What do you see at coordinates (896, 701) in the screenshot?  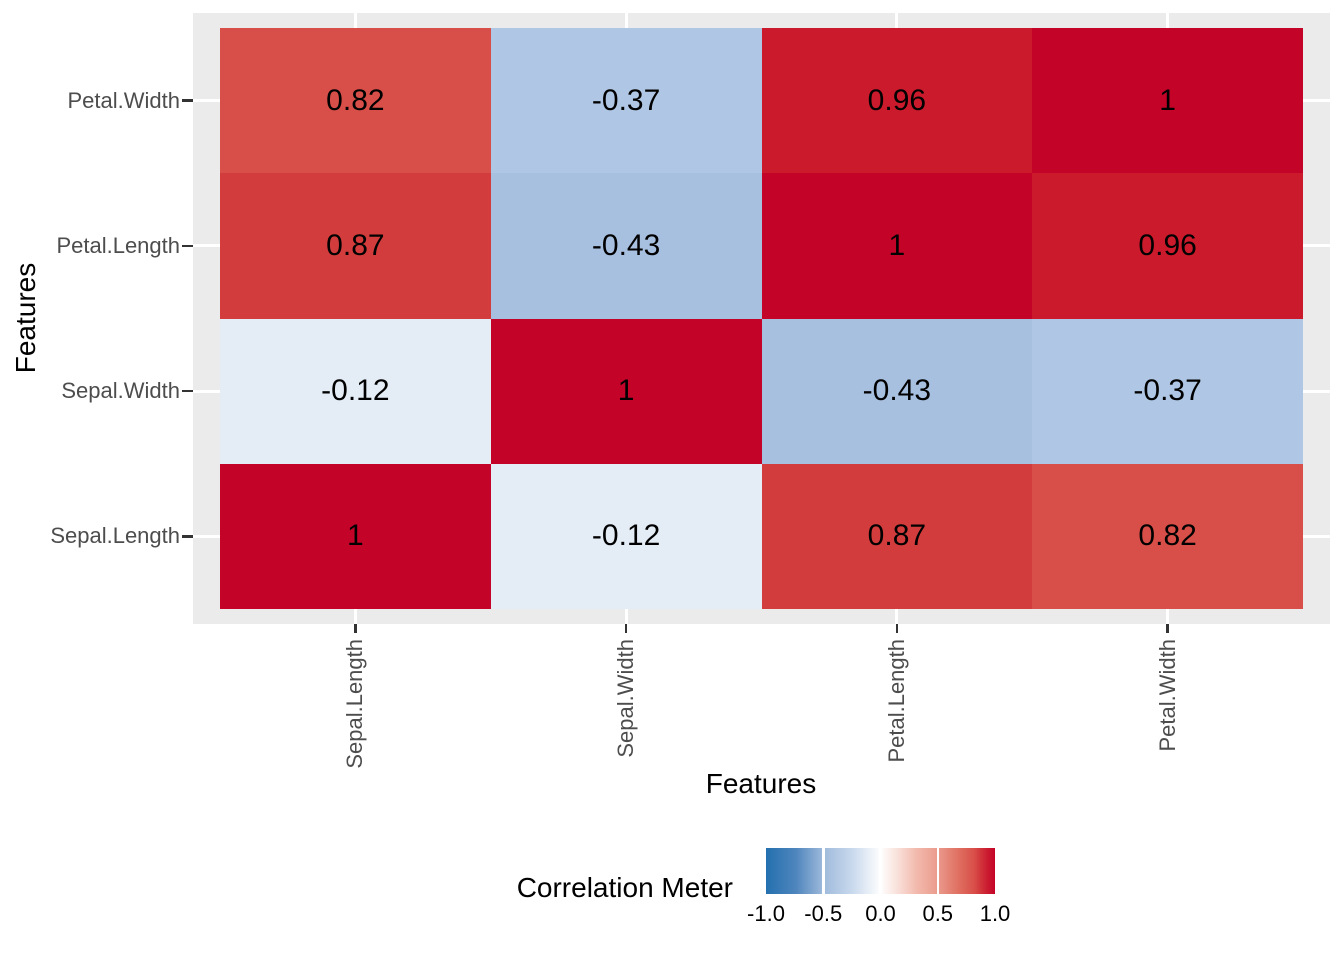 I see `x-axis-tick-label: Petal.Length` at bounding box center [896, 701].